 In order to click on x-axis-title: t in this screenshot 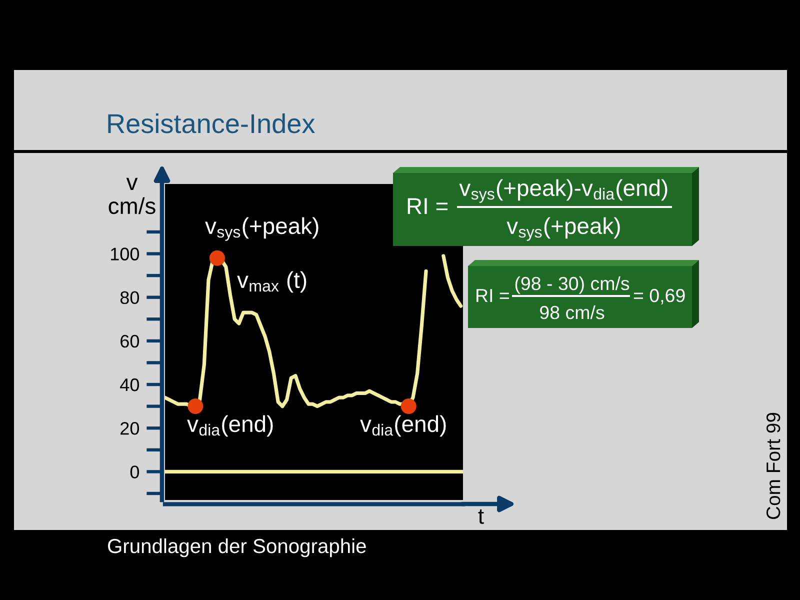, I will do `click(481, 516)`.